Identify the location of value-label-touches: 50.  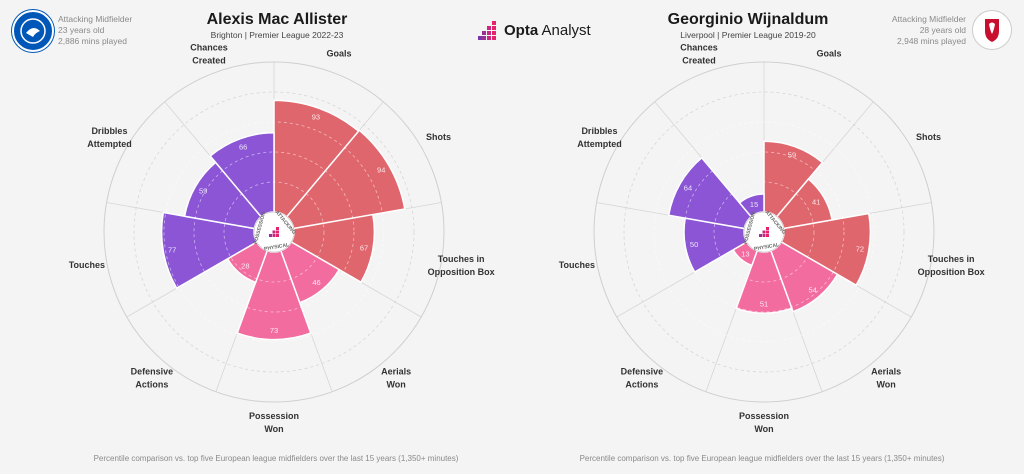
(694, 244).